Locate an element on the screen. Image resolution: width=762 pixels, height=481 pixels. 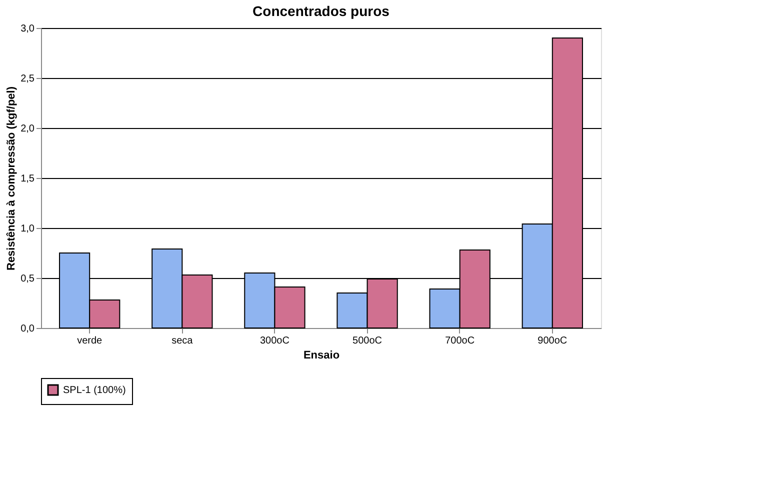
x-tick-label: verde is located at coordinates (90, 341).